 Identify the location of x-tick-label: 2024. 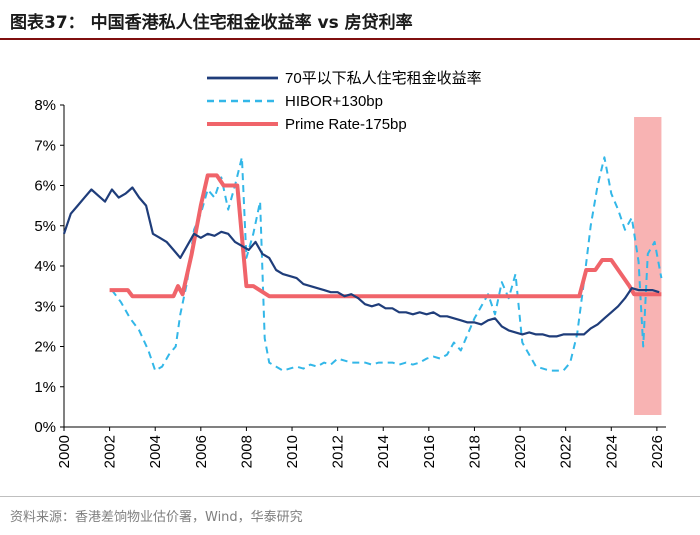
(611, 451).